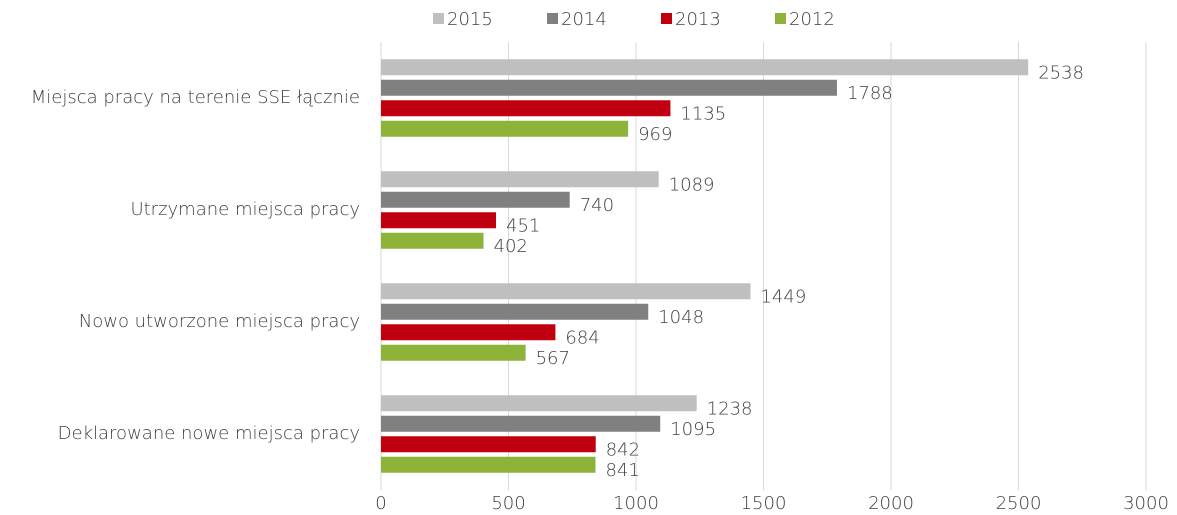 This screenshot has height=515, width=1177. I want to click on value-label: 1788, so click(870, 93).